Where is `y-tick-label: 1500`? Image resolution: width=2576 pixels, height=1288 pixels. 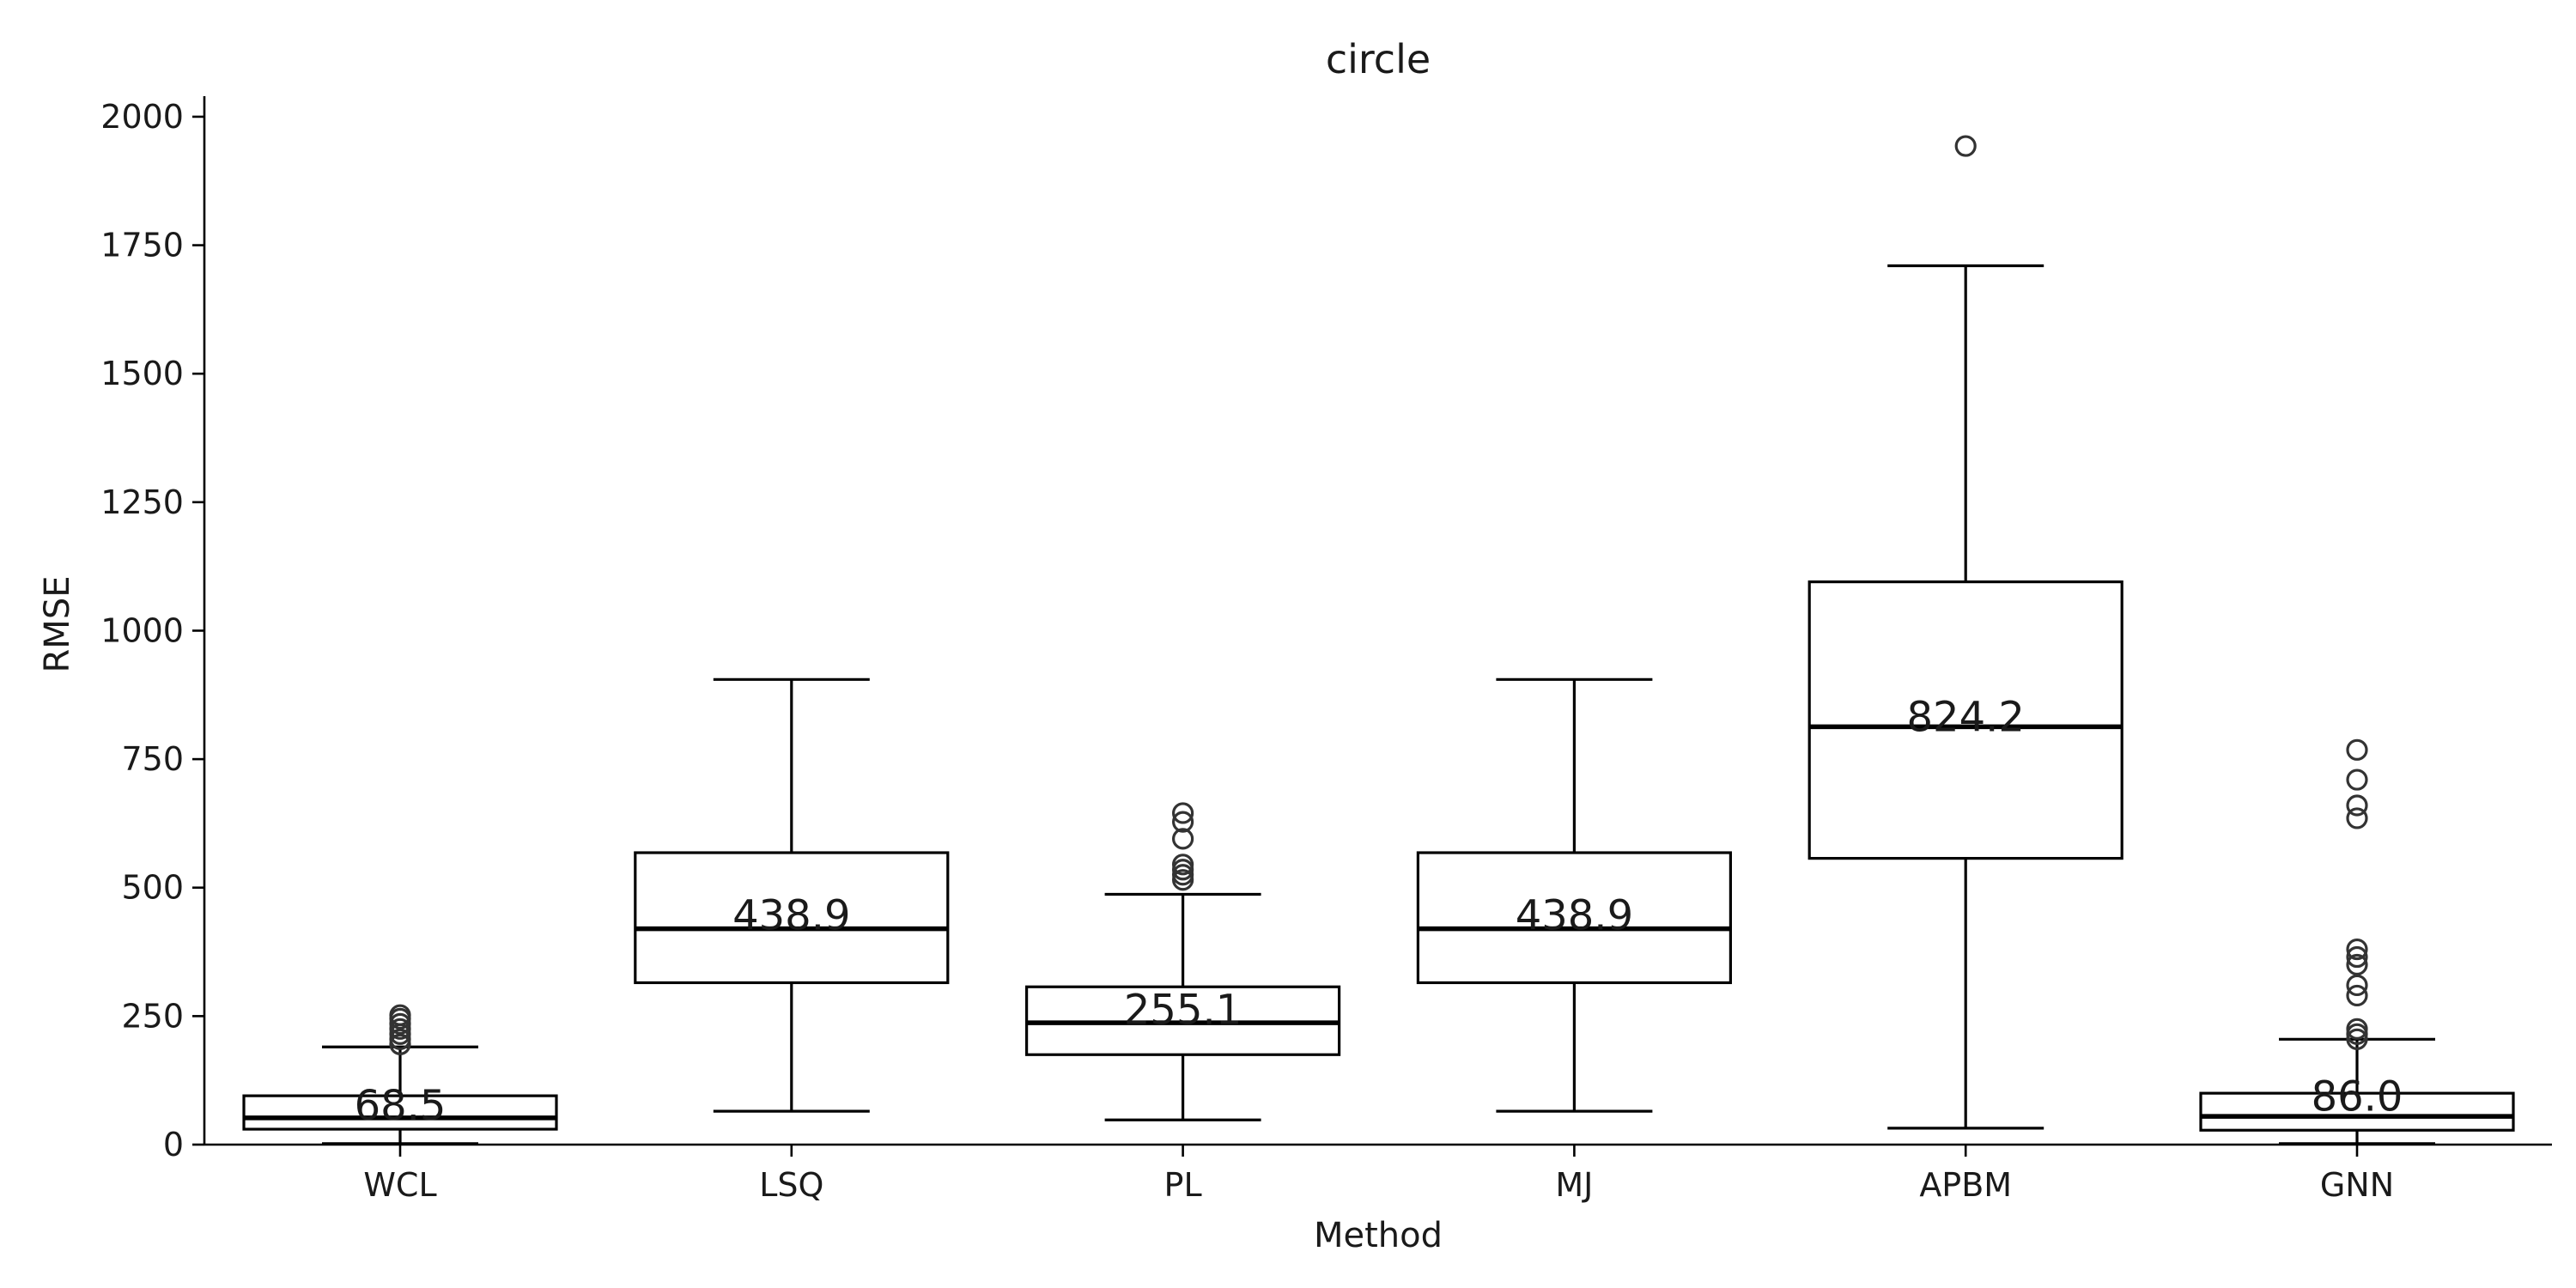 y-tick-label: 1500 is located at coordinates (142, 374).